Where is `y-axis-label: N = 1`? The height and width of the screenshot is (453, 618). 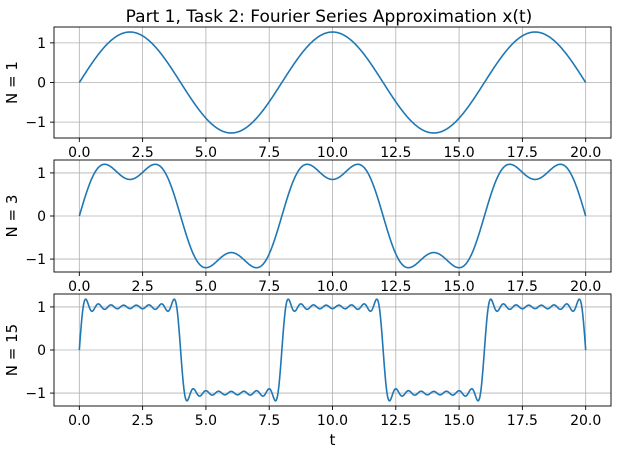 y-axis-label: N = 1 is located at coordinates (12, 82).